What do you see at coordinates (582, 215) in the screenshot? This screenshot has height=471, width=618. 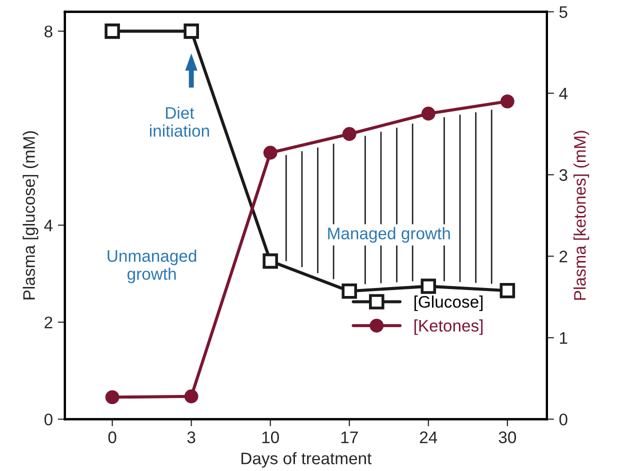 I see `y2-axis-title: Plasma [ketones] (mM)` at bounding box center [582, 215].